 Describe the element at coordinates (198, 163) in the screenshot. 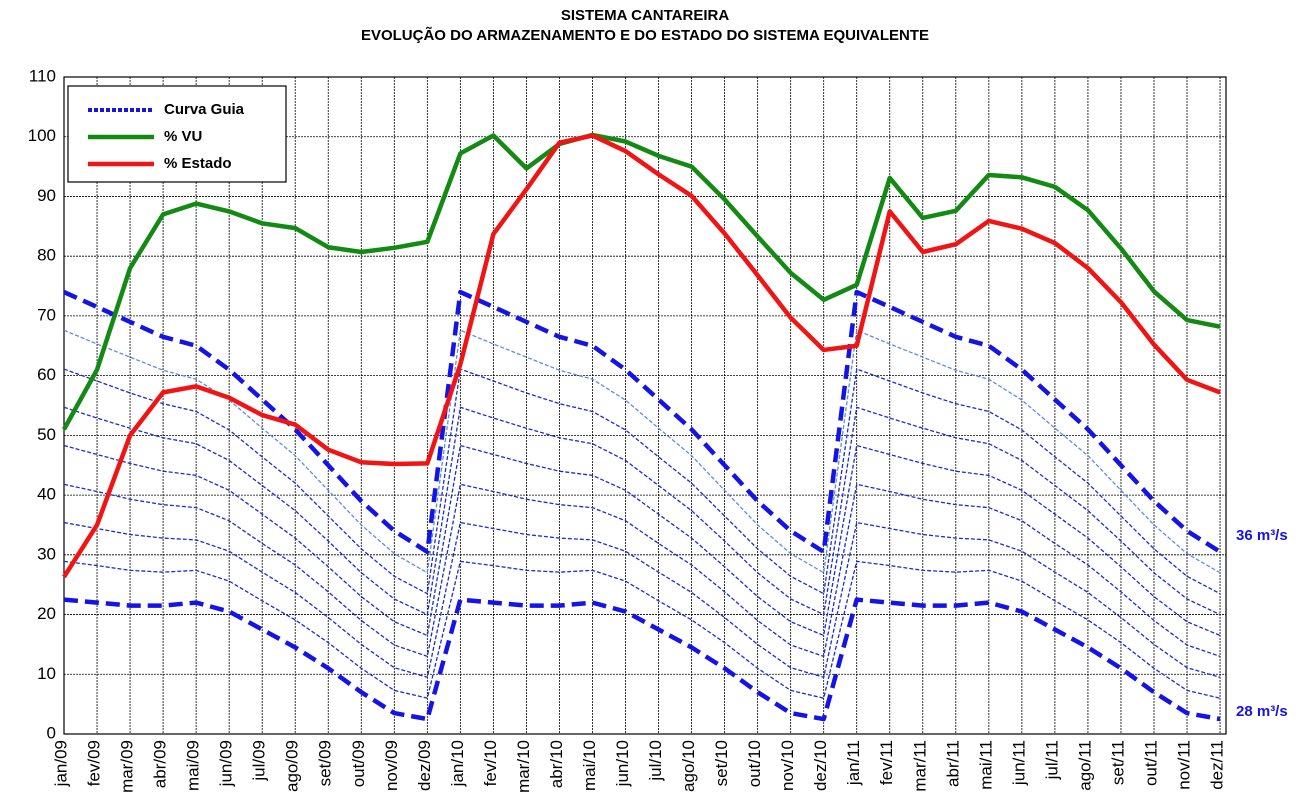

I see `legend-label: % Estado` at that location.